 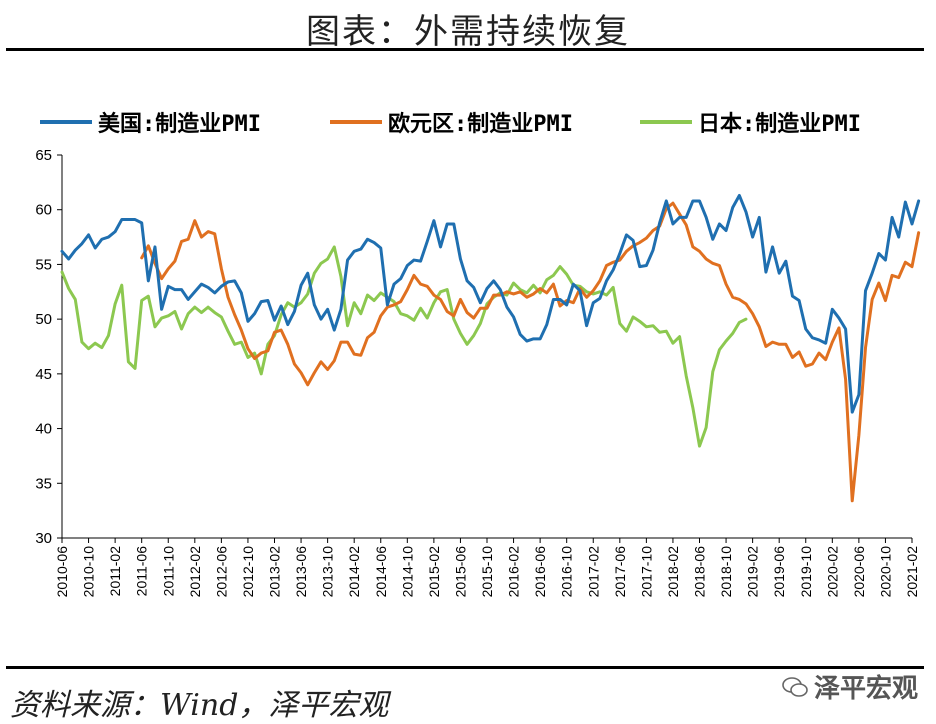 I want to click on x-tick-label: 2010-10, so click(x=89, y=572).